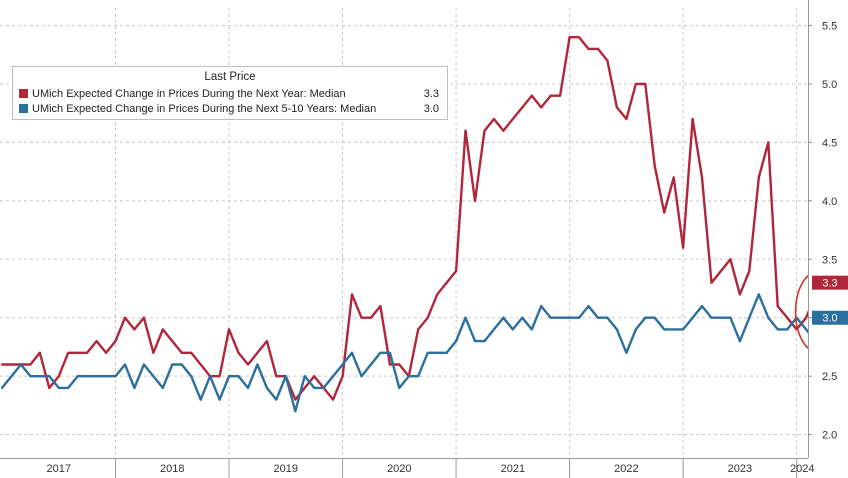 The image size is (848, 478). I want to click on x-tick-label: 2023, so click(740, 469).